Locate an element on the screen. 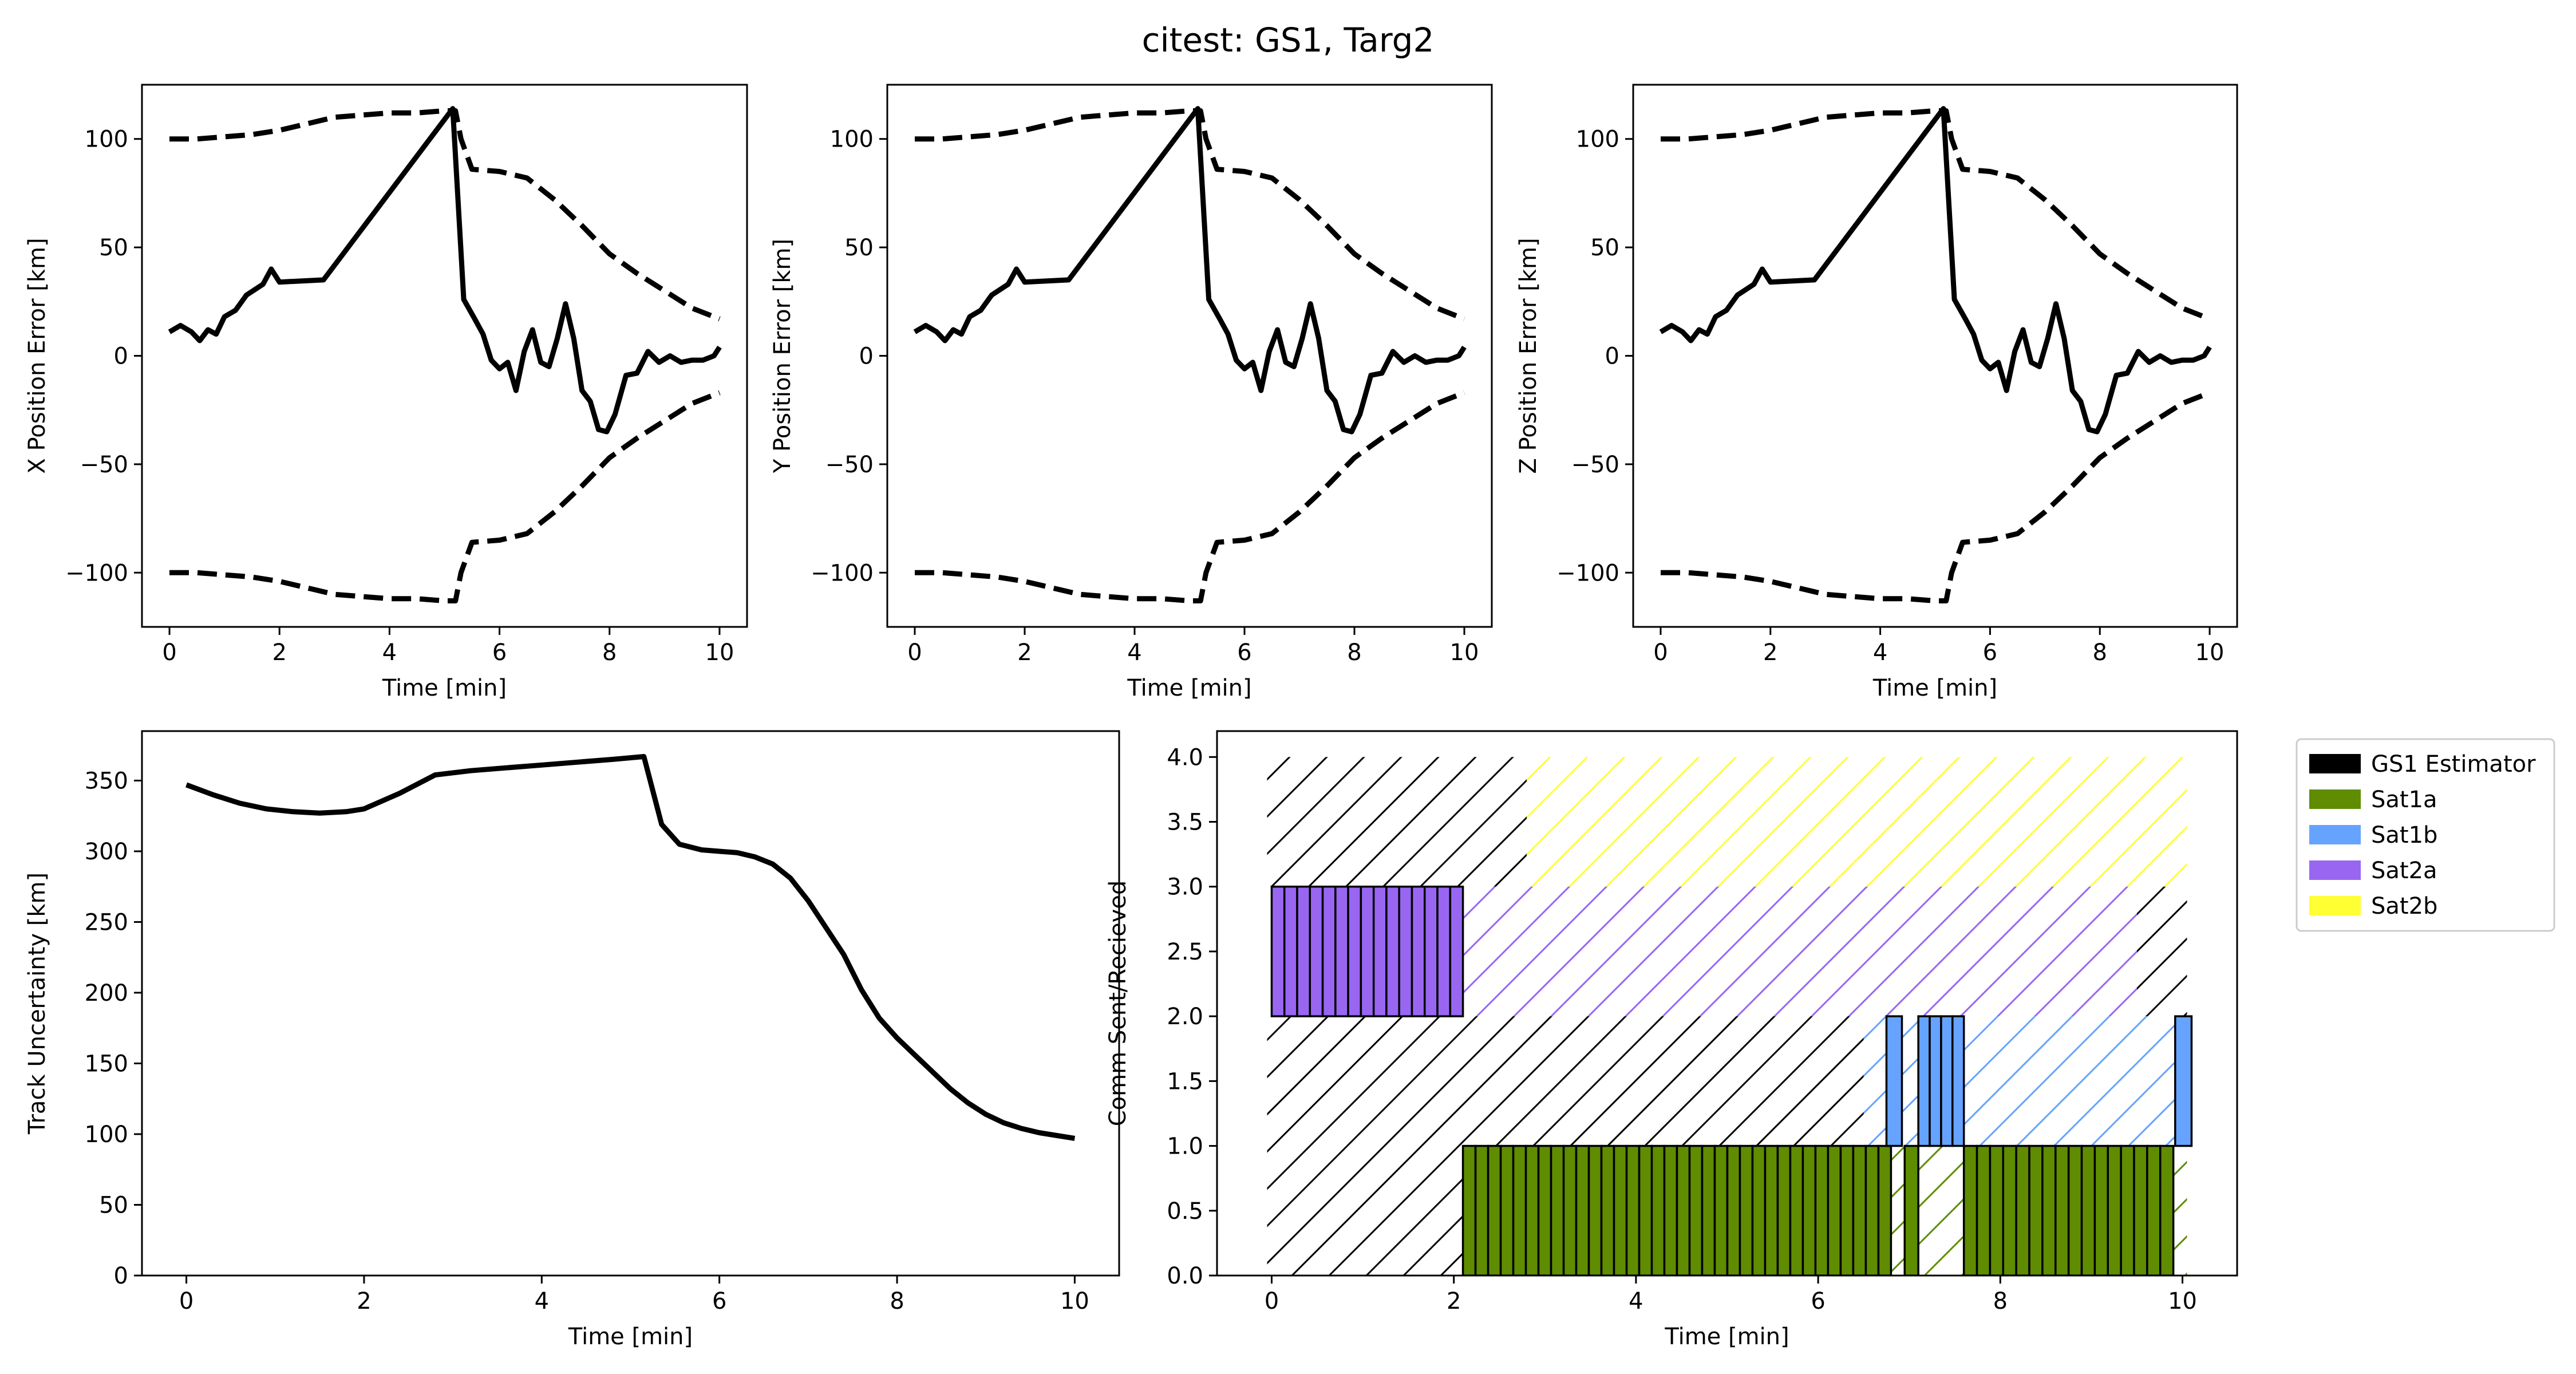  y-tick-label: 150 is located at coordinates (106, 1064).